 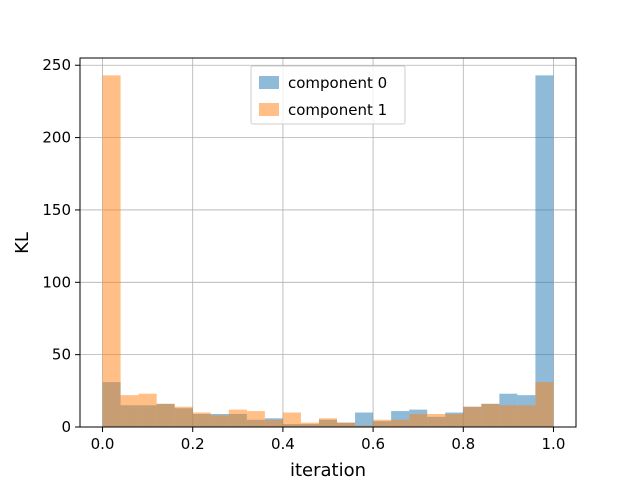 What do you see at coordinates (56, 65) in the screenshot?
I see `y-tick-label: 250` at bounding box center [56, 65].